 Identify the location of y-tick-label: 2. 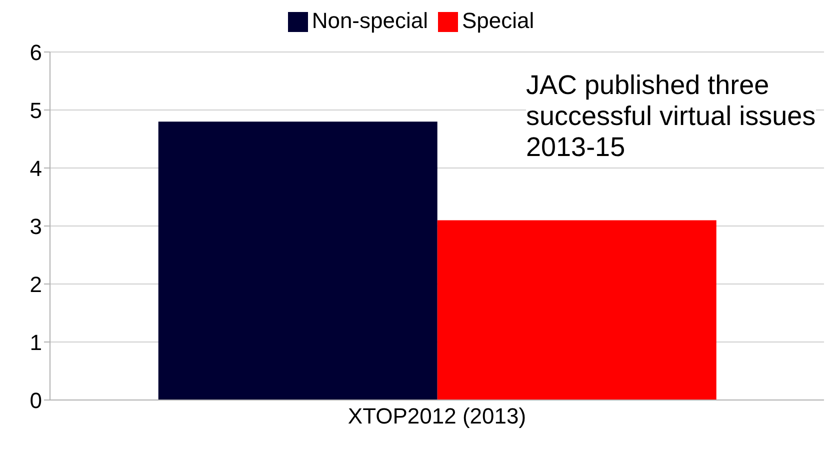
(36, 284).